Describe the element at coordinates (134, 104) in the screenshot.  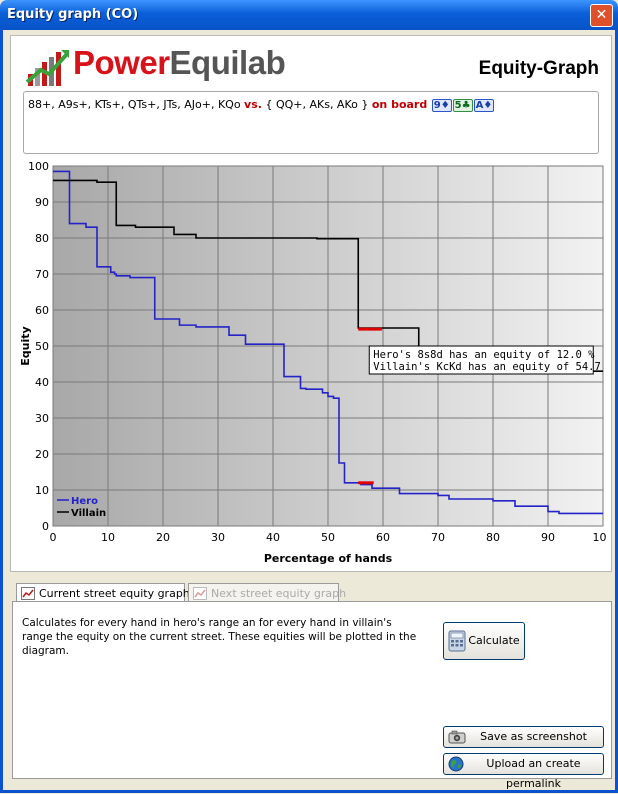
I see `hero-range: 88+, A9s+, KTs+, QTs+, JTs, AJo+, KQo` at that location.